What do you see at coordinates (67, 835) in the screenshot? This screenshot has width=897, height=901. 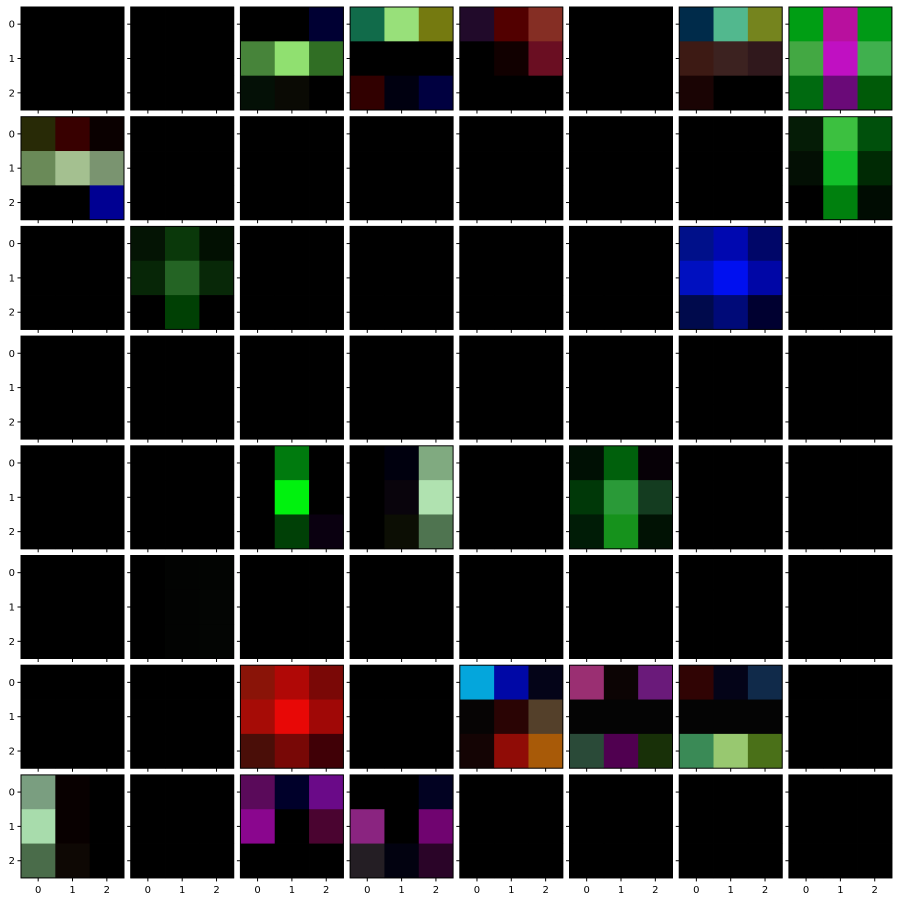 I see `heatmap-panel: 0 1 2 0 1 2` at bounding box center [67, 835].